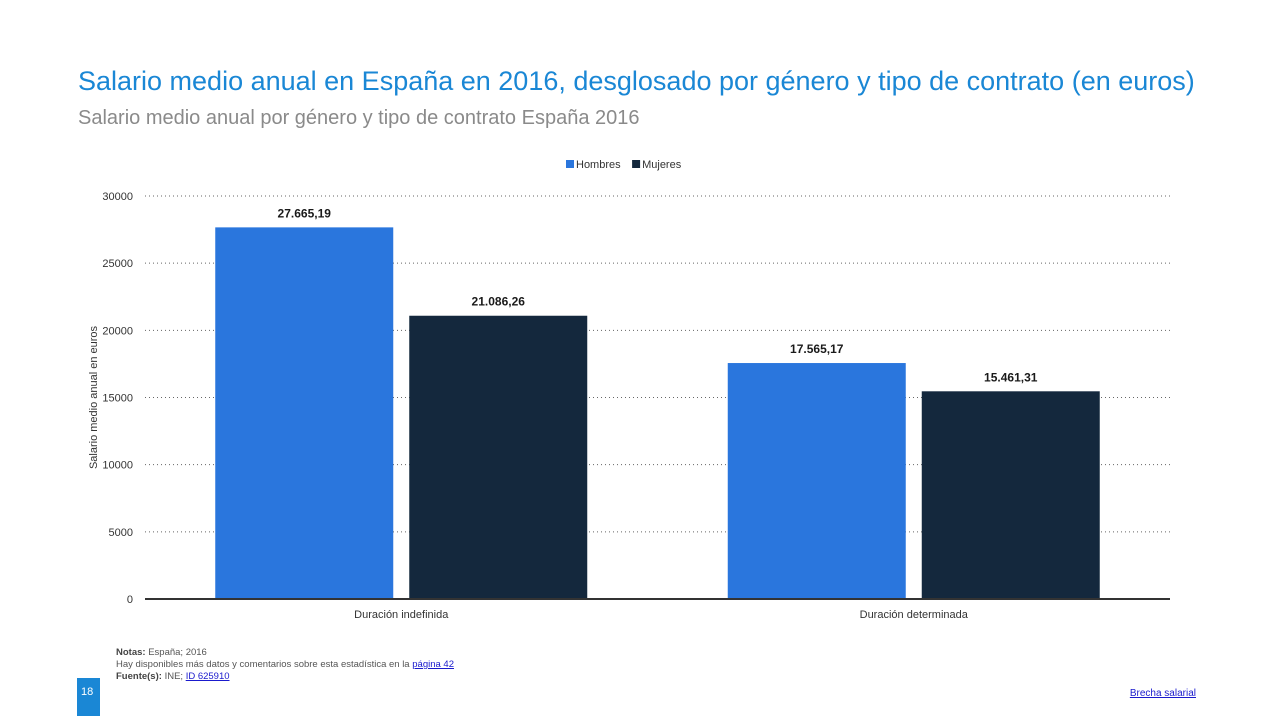 The width and height of the screenshot is (1269, 716). Describe the element at coordinates (662, 165) in the screenshot. I see `legend-label-mujeres: Mujeres` at that location.